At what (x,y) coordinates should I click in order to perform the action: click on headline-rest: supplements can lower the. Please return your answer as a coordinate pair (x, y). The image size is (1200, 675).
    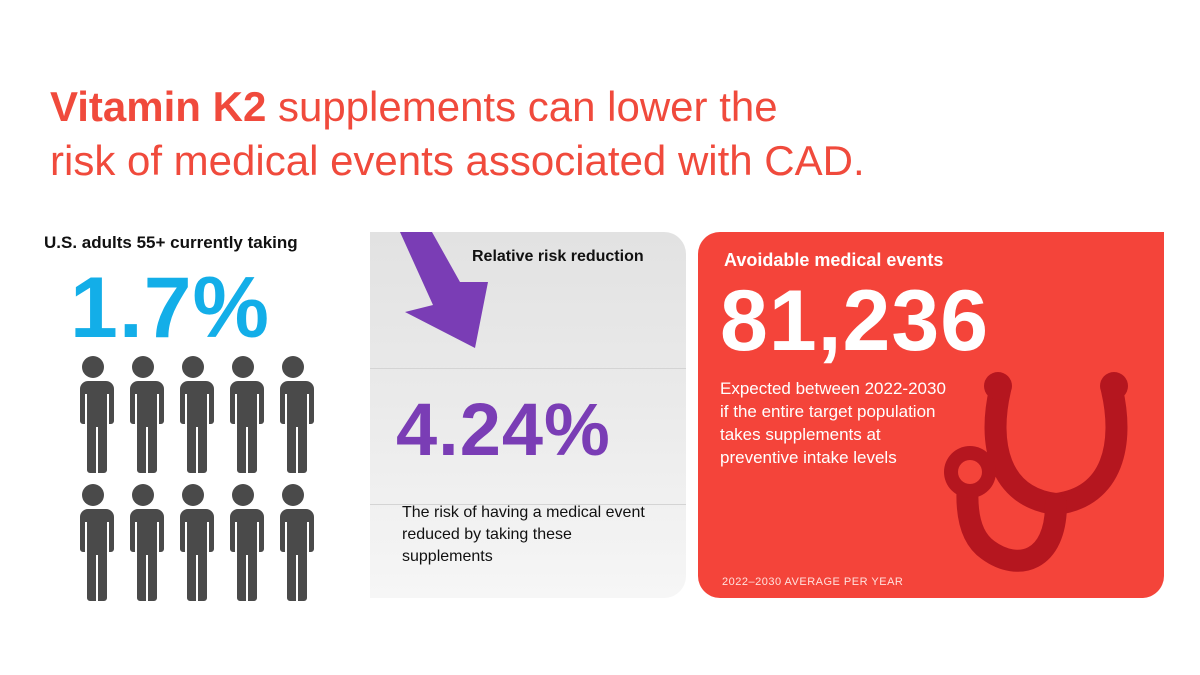
    Looking at the image, I should click on (522, 106).